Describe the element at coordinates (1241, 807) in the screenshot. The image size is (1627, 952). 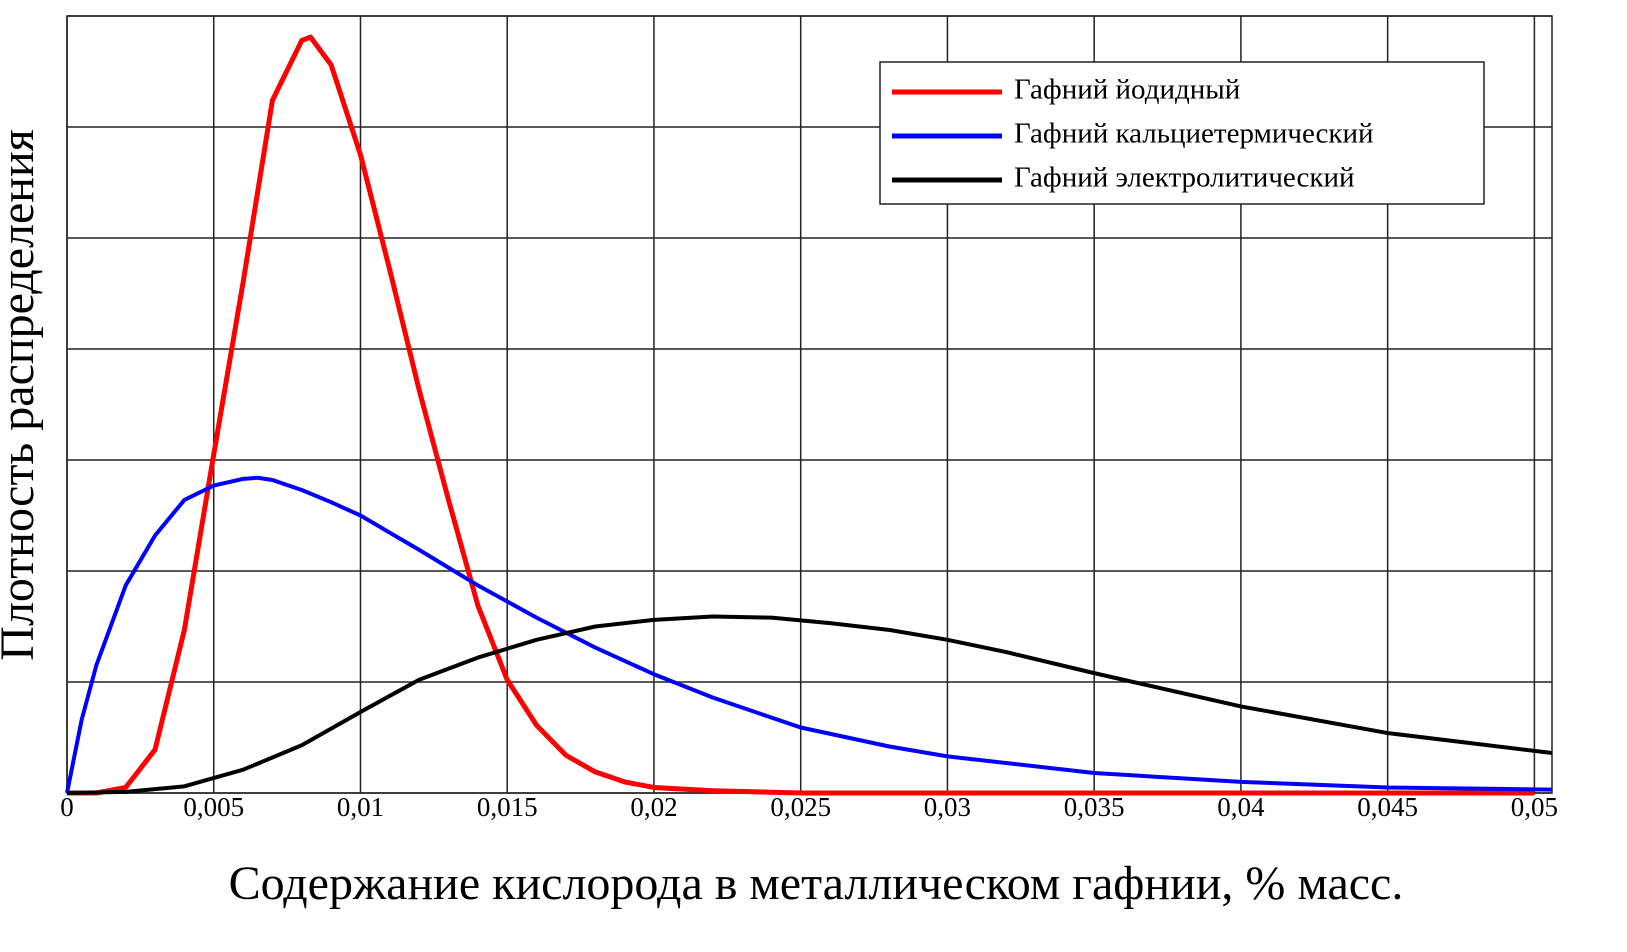
I see `x-tick-label: 0,04` at that location.